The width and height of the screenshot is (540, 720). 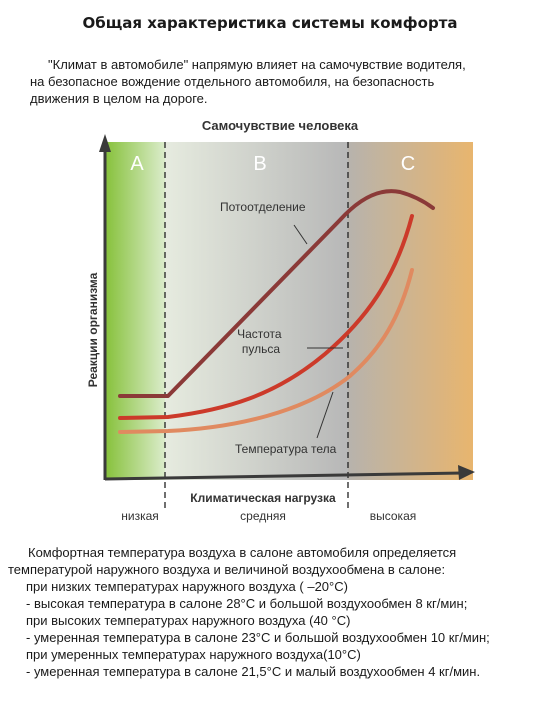 I want to click on zone-c-label: C, so click(x=408, y=164).